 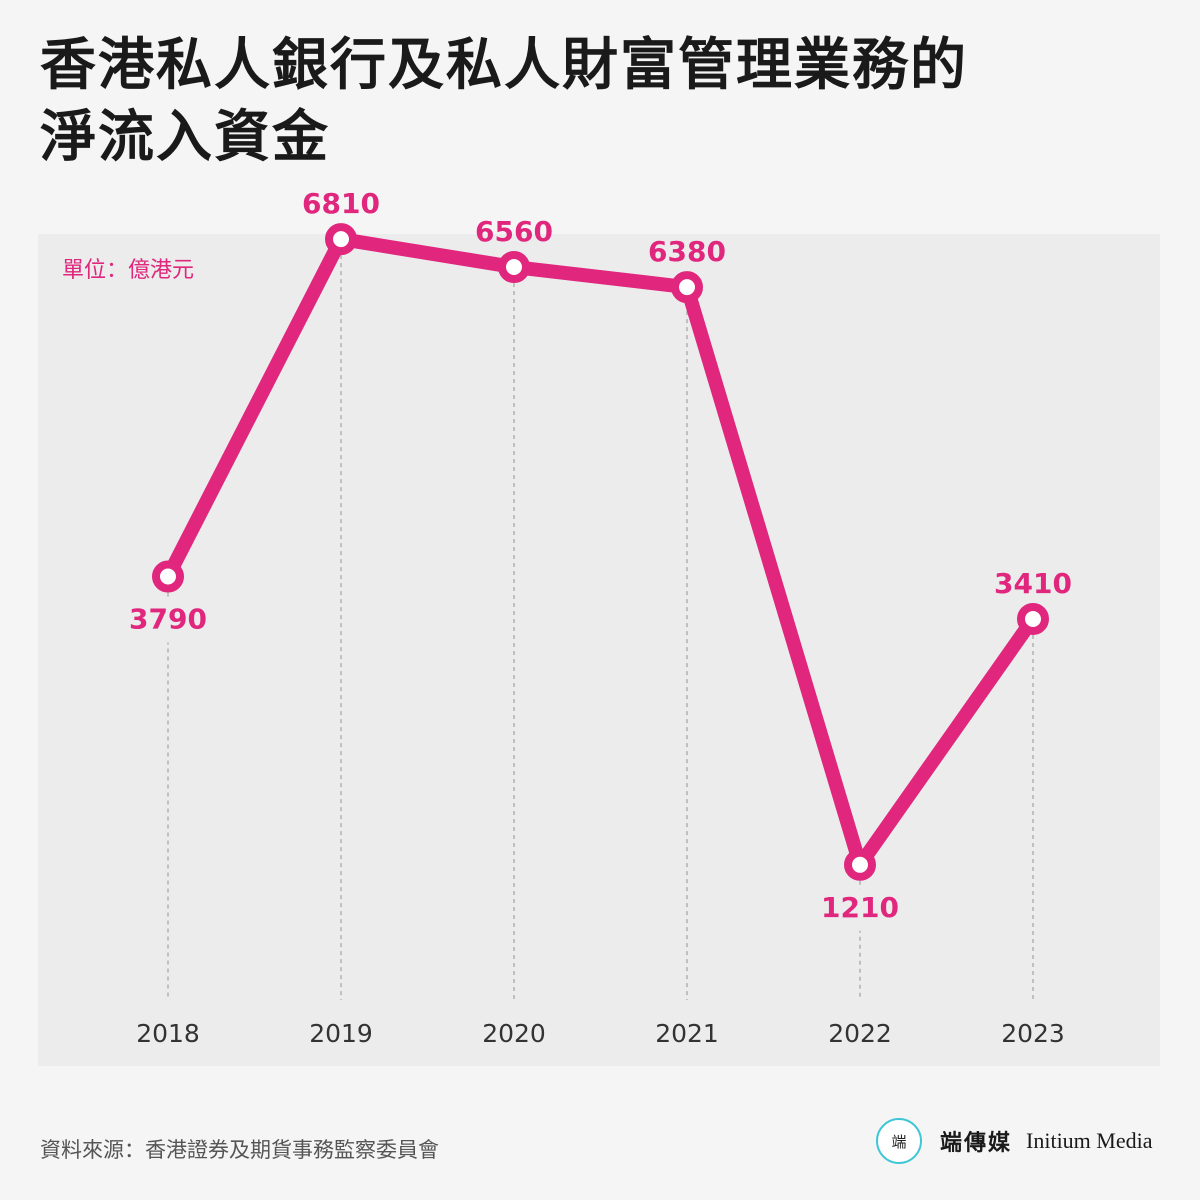 I want to click on data-label-2018: 3790, so click(x=168, y=619).